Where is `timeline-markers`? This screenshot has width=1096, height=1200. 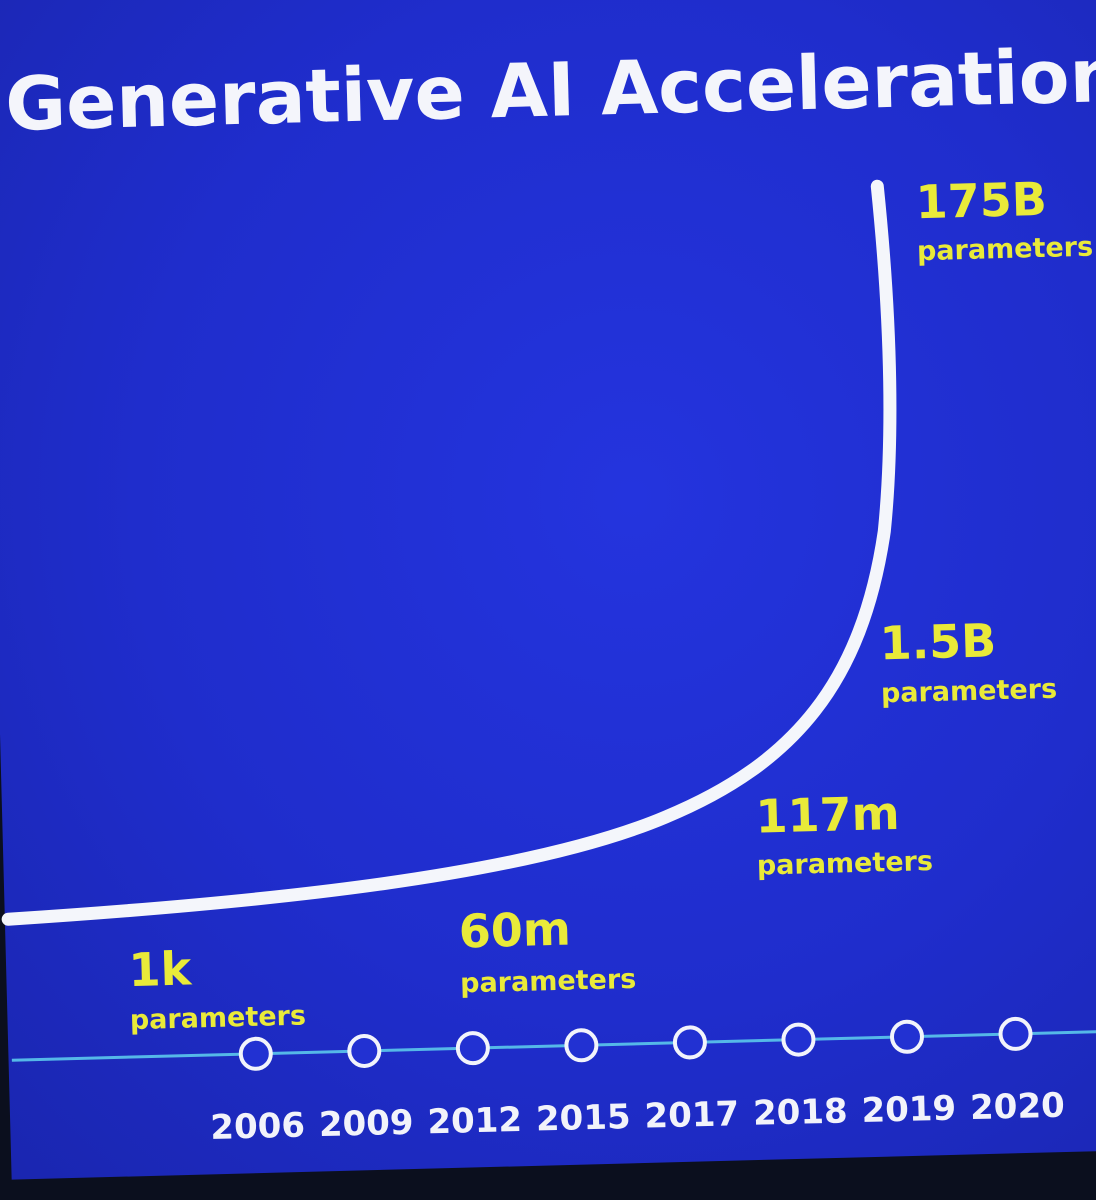 timeline-markers is located at coordinates (635, 1043).